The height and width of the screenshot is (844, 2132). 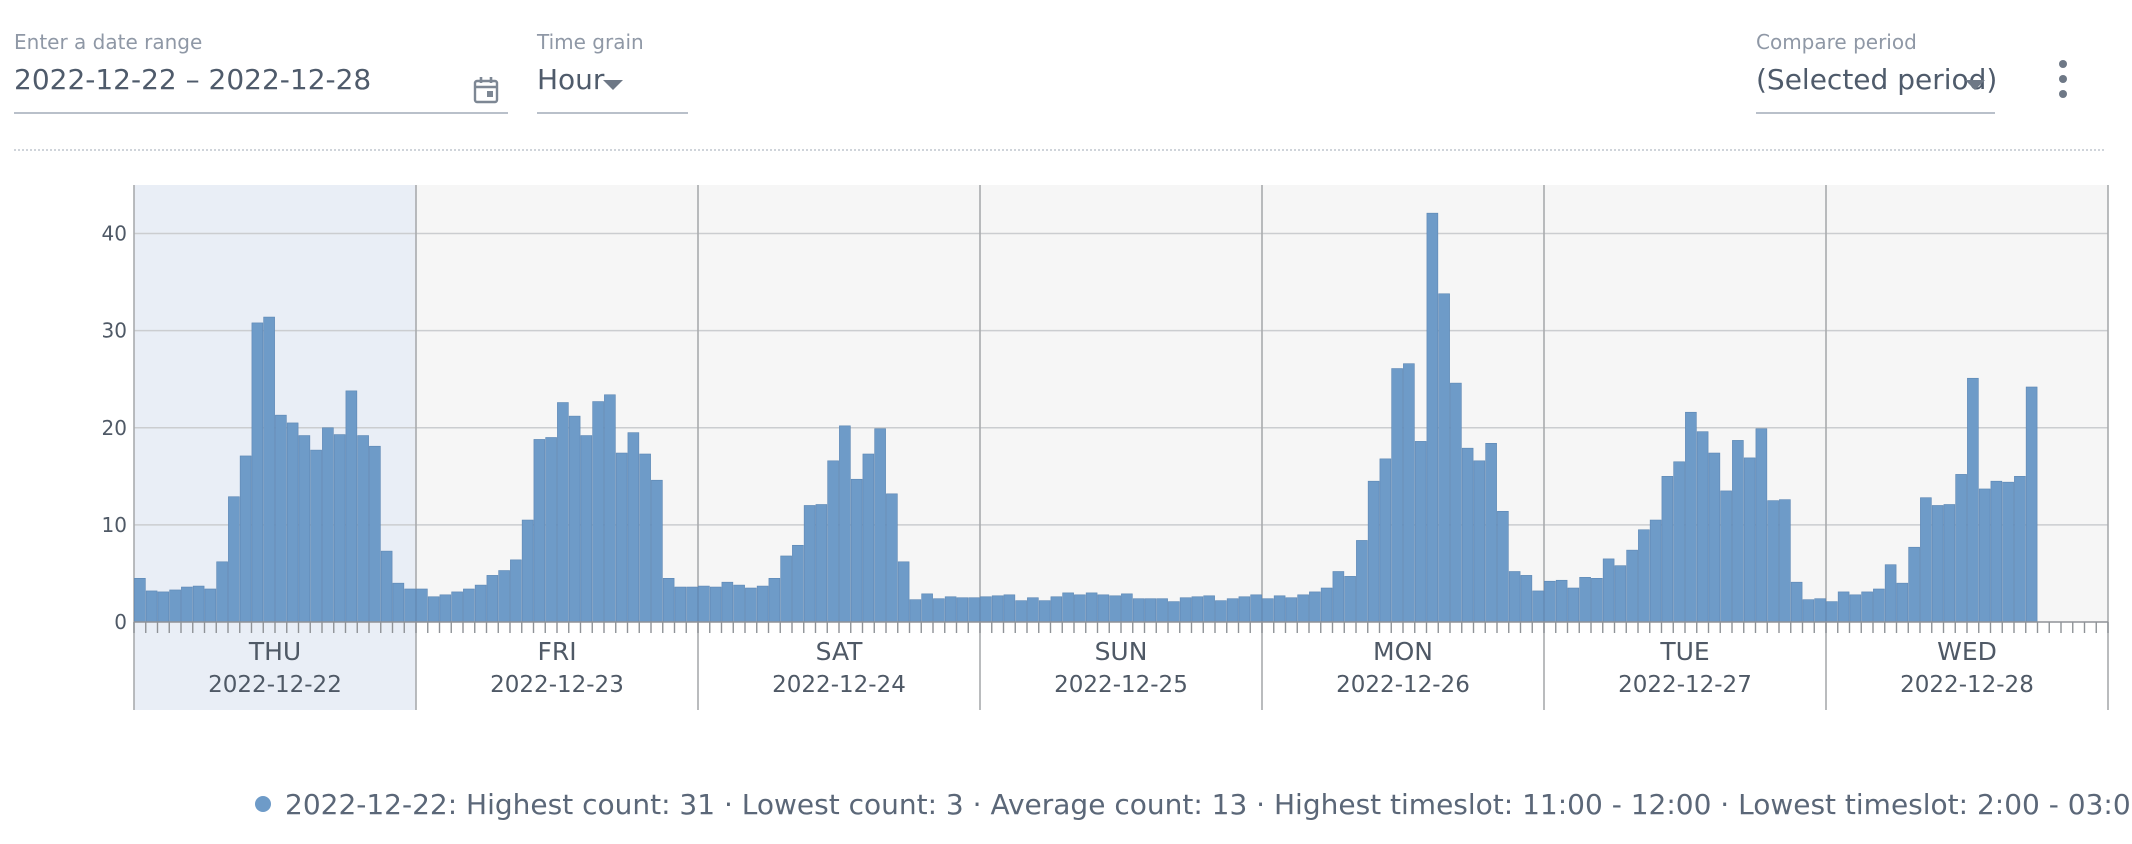 I want to click on time-grain-value: Hour, so click(x=571, y=79).